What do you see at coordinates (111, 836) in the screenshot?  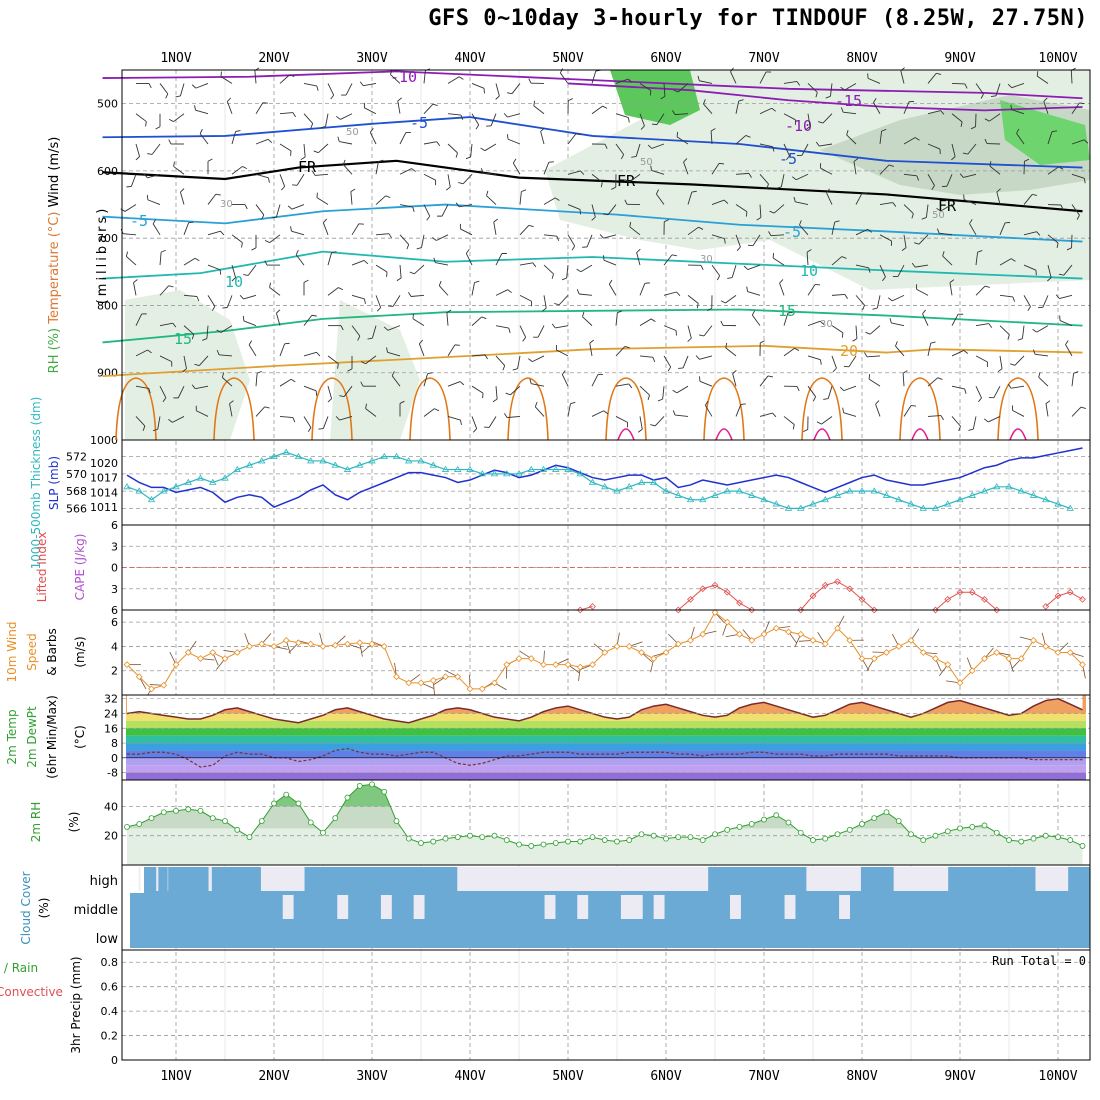 I see `rh2m-tick-label: 20` at bounding box center [111, 836].